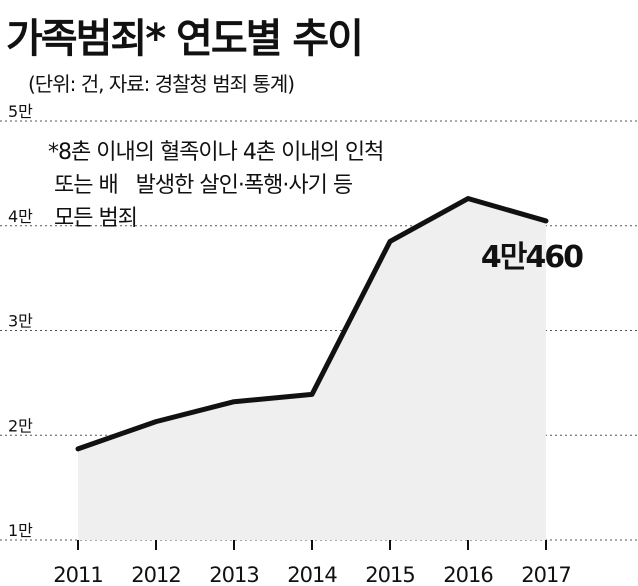 The height and width of the screenshot is (586, 638). I want to click on page-title: 가족범죄* 연도별 추이, so click(185, 39).